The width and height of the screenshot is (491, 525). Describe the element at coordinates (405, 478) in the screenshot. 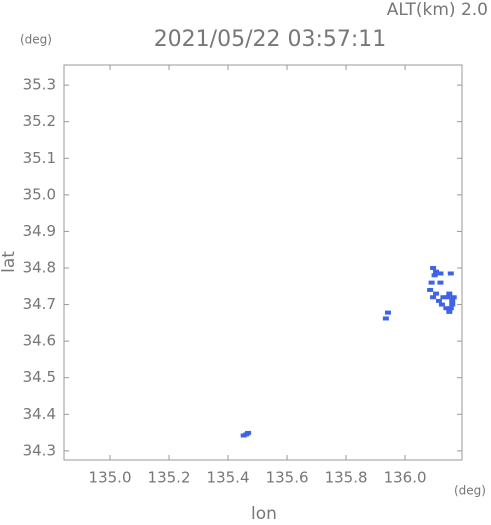

I see `x-tick-label: 136.0` at that location.